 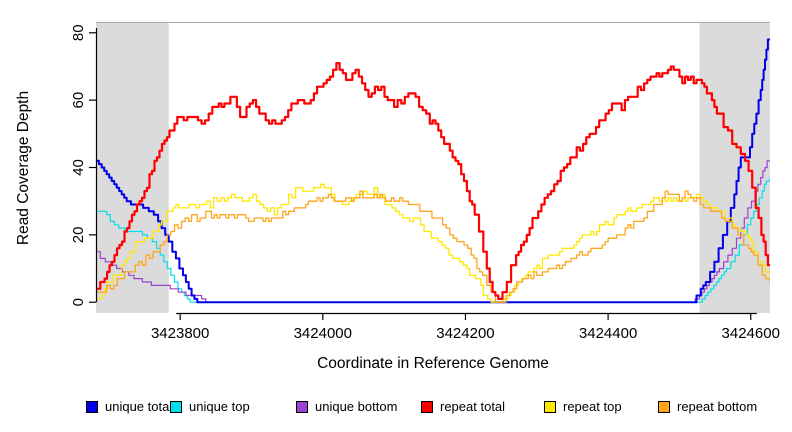 I want to click on legend-label: repeat top, so click(x=592, y=406).